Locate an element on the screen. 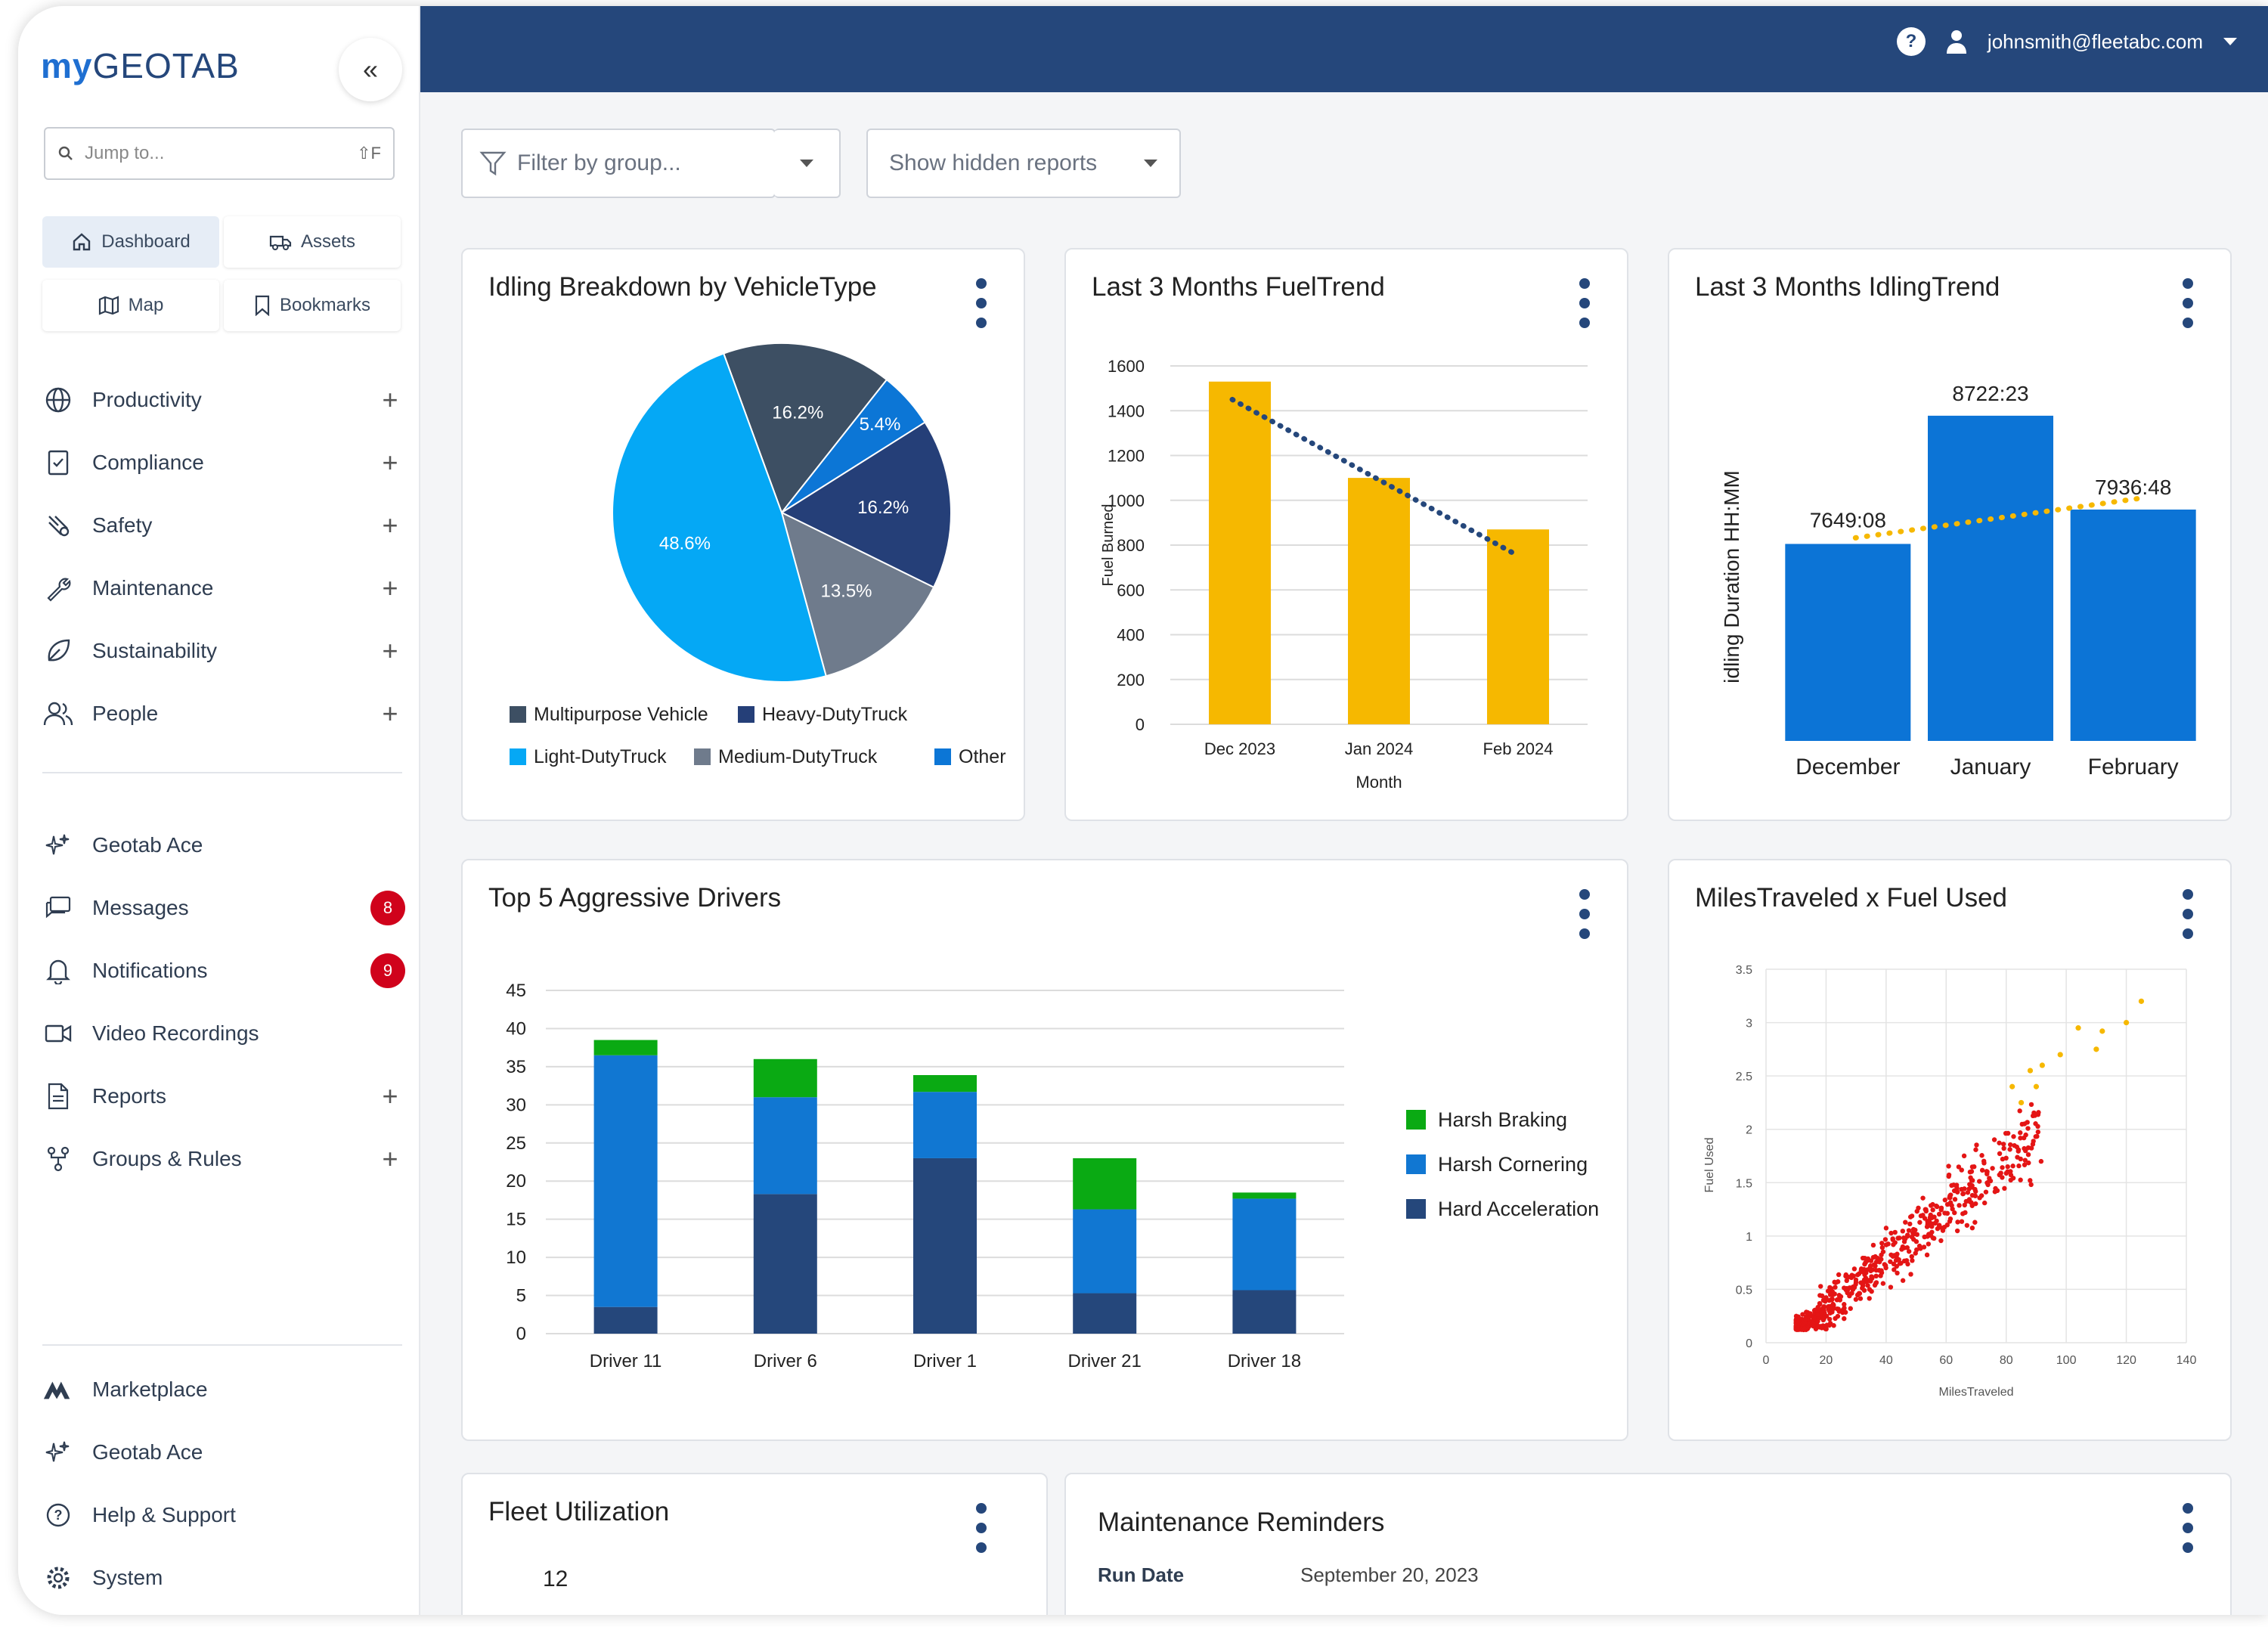 This screenshot has height=1627, width=2268. sidebar-item-notifications: Notifications 9 is located at coordinates (224, 970).